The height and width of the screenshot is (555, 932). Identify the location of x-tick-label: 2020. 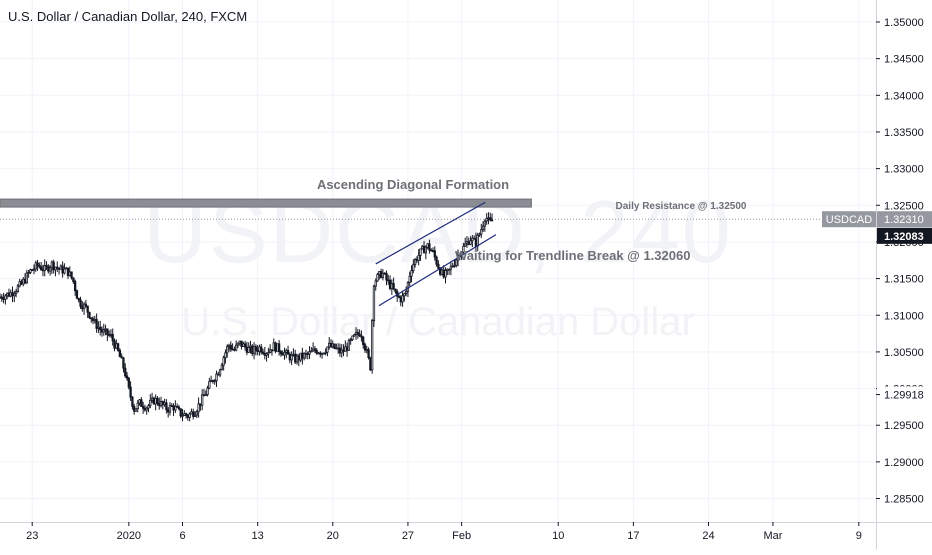
(129, 536).